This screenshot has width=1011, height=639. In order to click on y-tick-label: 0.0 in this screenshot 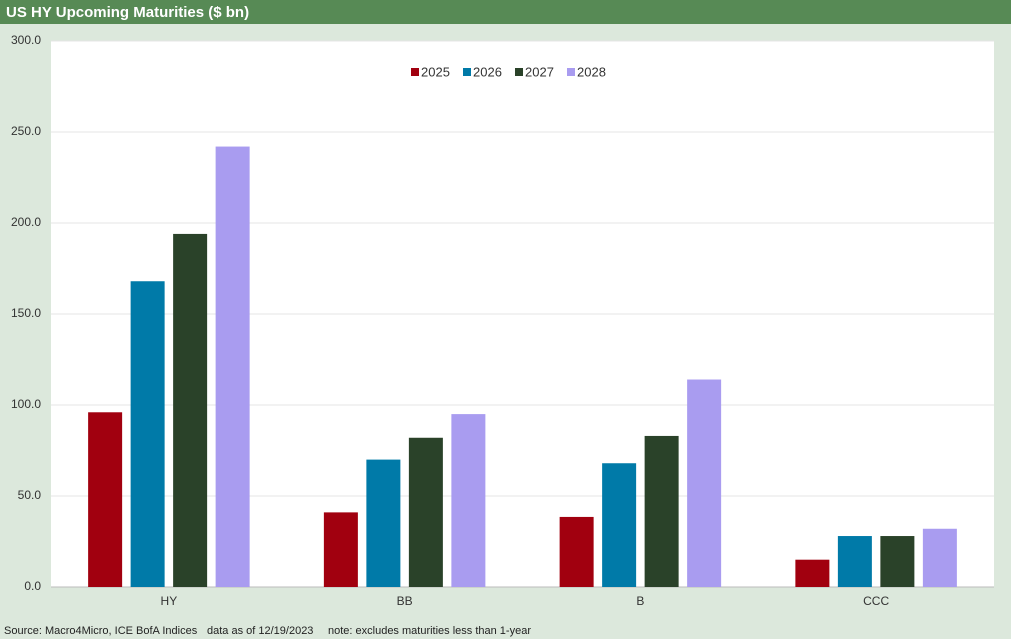, I will do `click(32, 586)`.